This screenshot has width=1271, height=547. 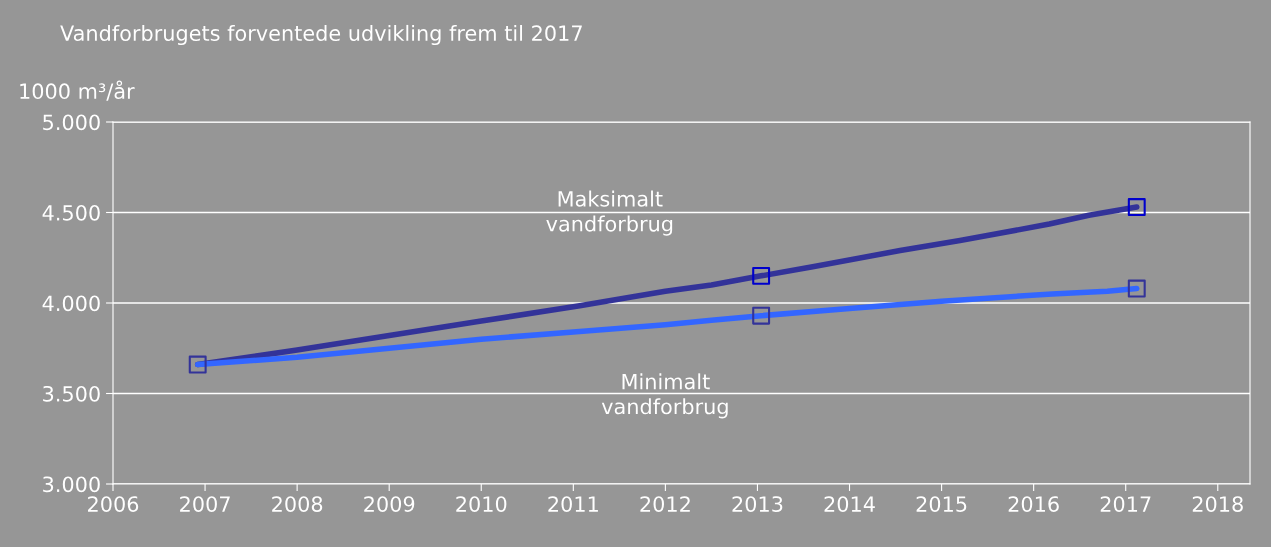 What do you see at coordinates (71, 212) in the screenshot?
I see `y-tick-label: 4.500` at bounding box center [71, 212].